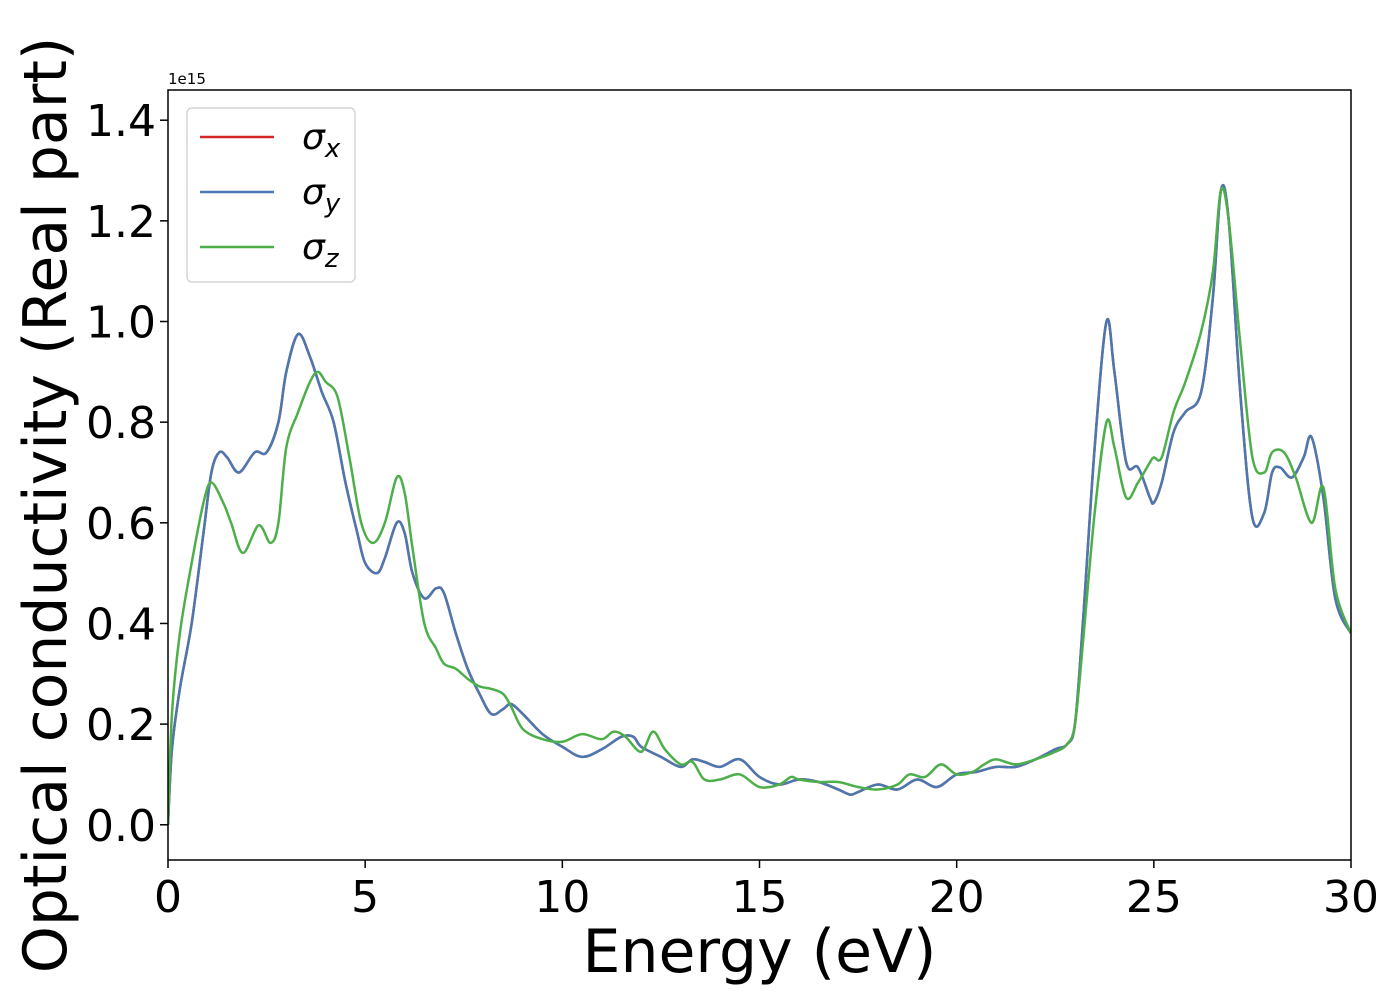 This screenshot has height=1000, width=1400. I want to click on legend-label-y: σy, so click(321, 195).